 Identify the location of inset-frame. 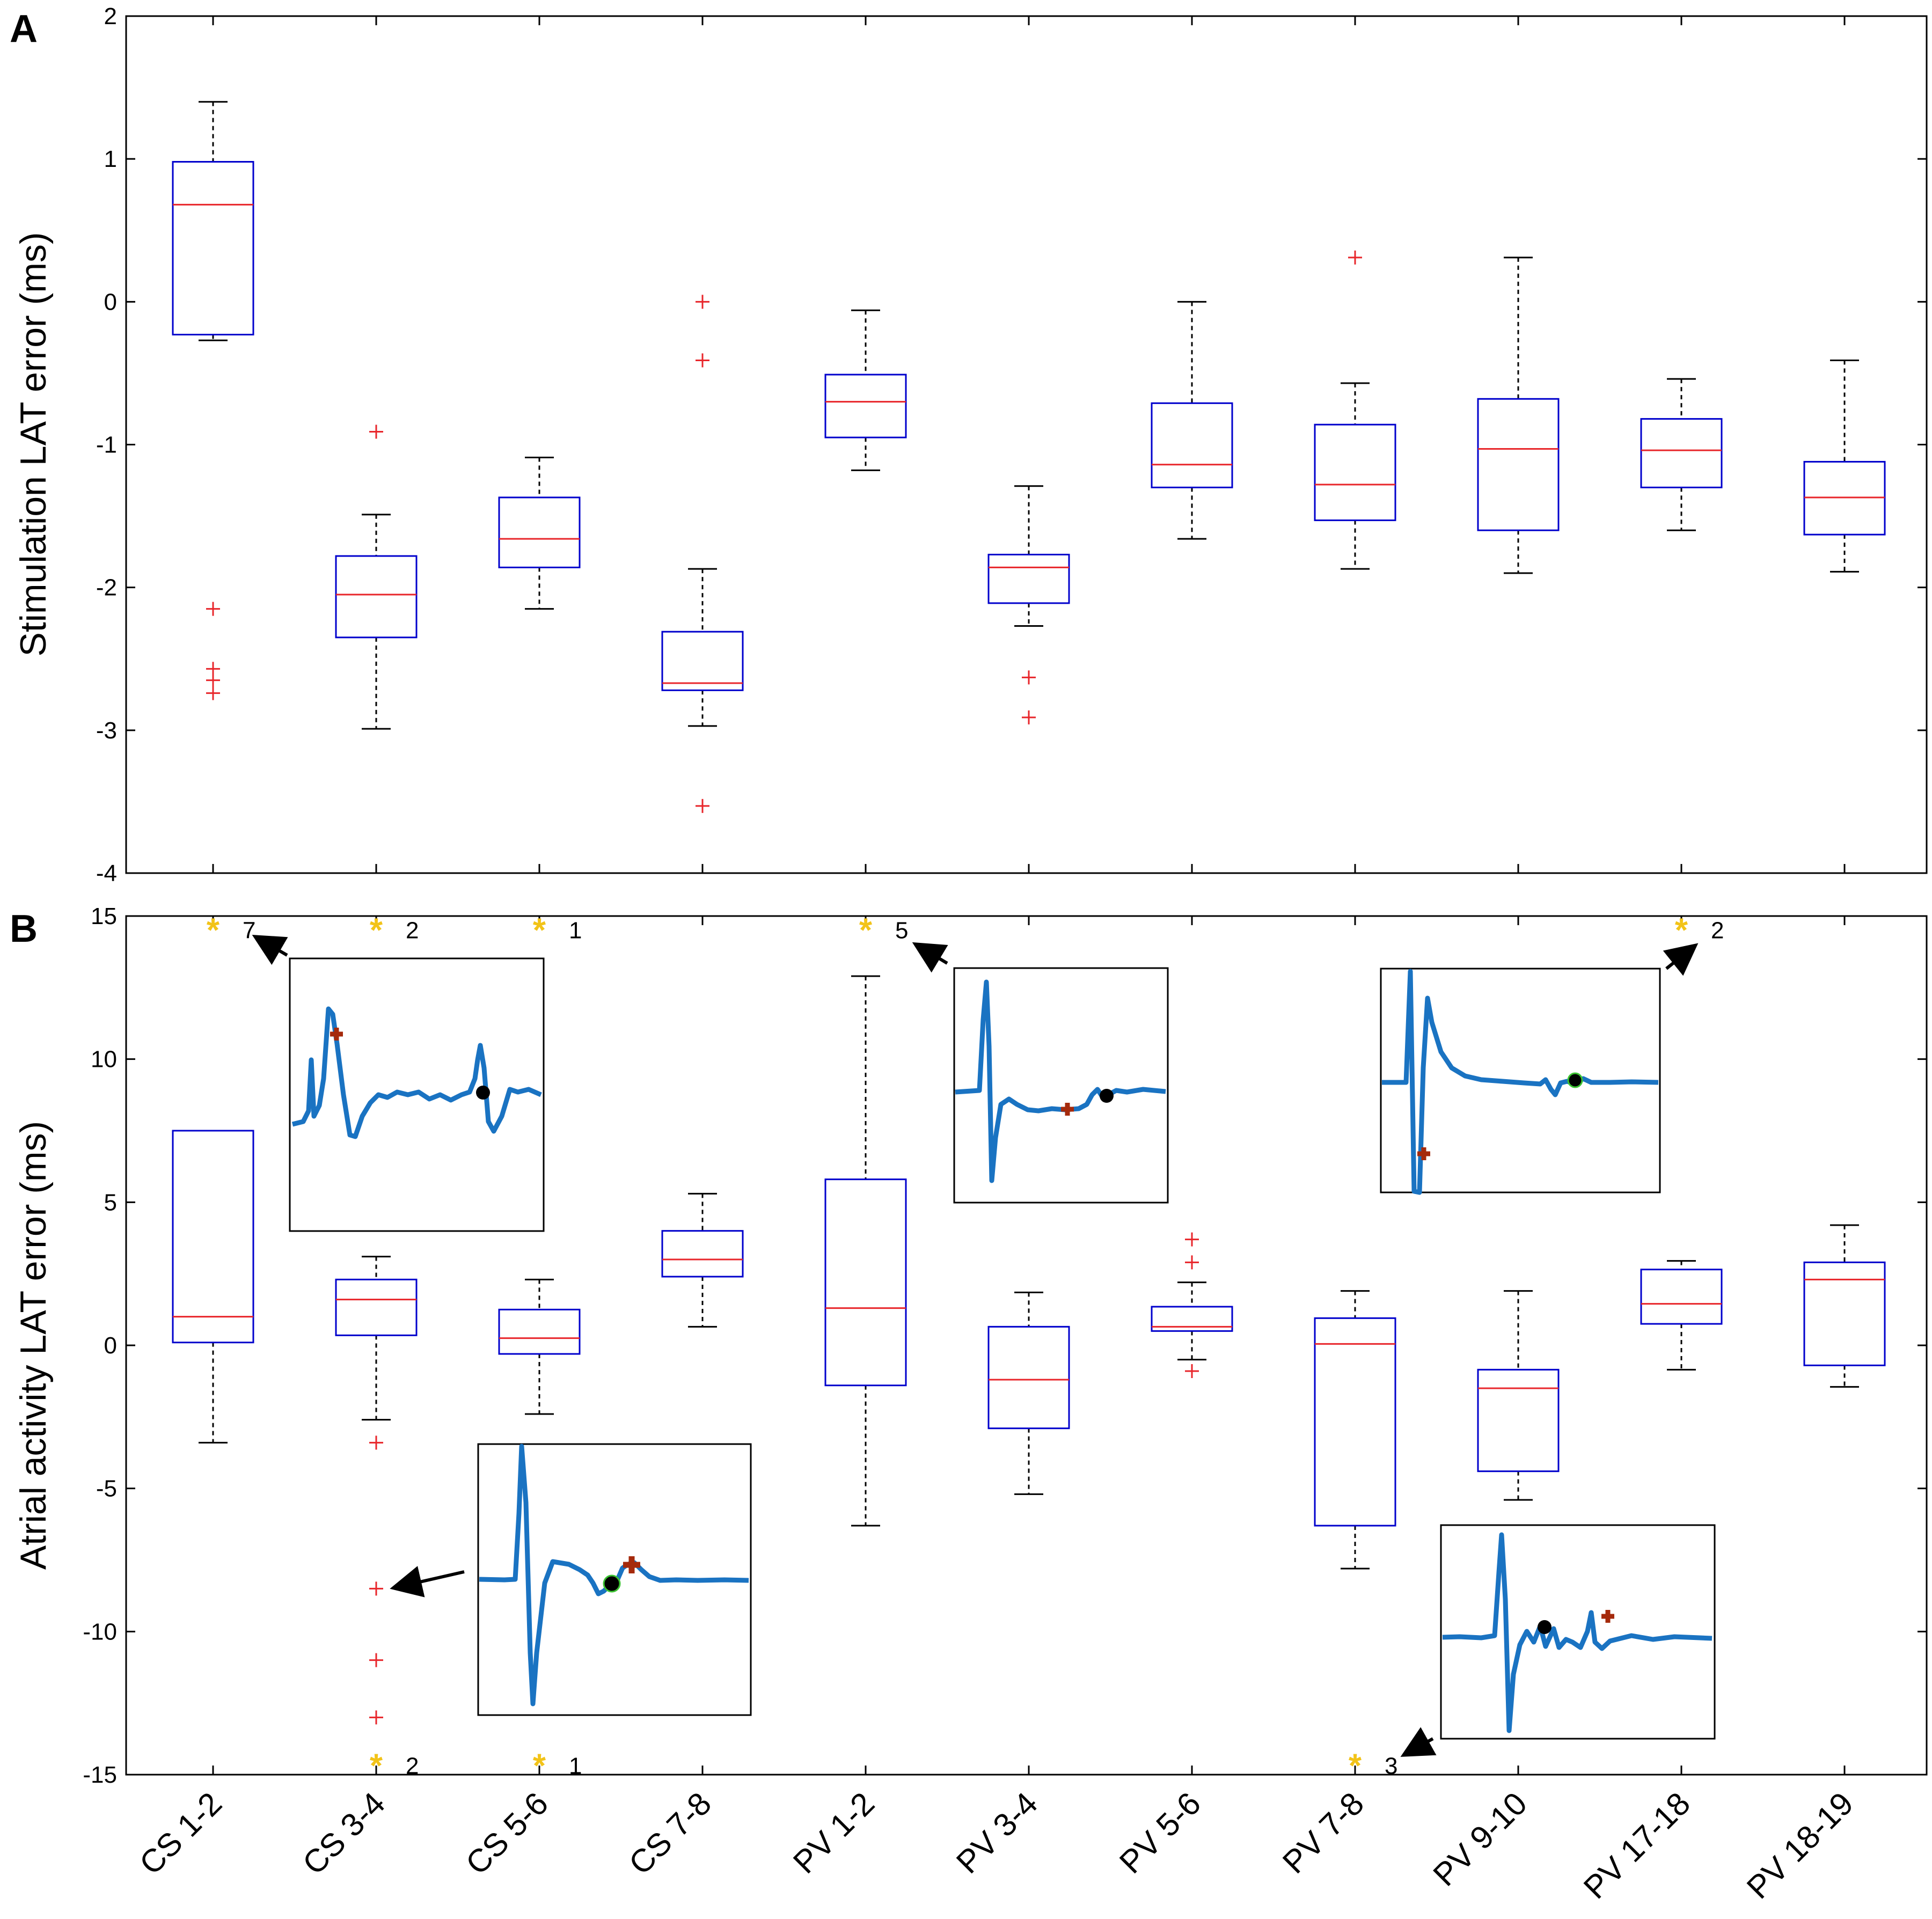
(1578, 1632).